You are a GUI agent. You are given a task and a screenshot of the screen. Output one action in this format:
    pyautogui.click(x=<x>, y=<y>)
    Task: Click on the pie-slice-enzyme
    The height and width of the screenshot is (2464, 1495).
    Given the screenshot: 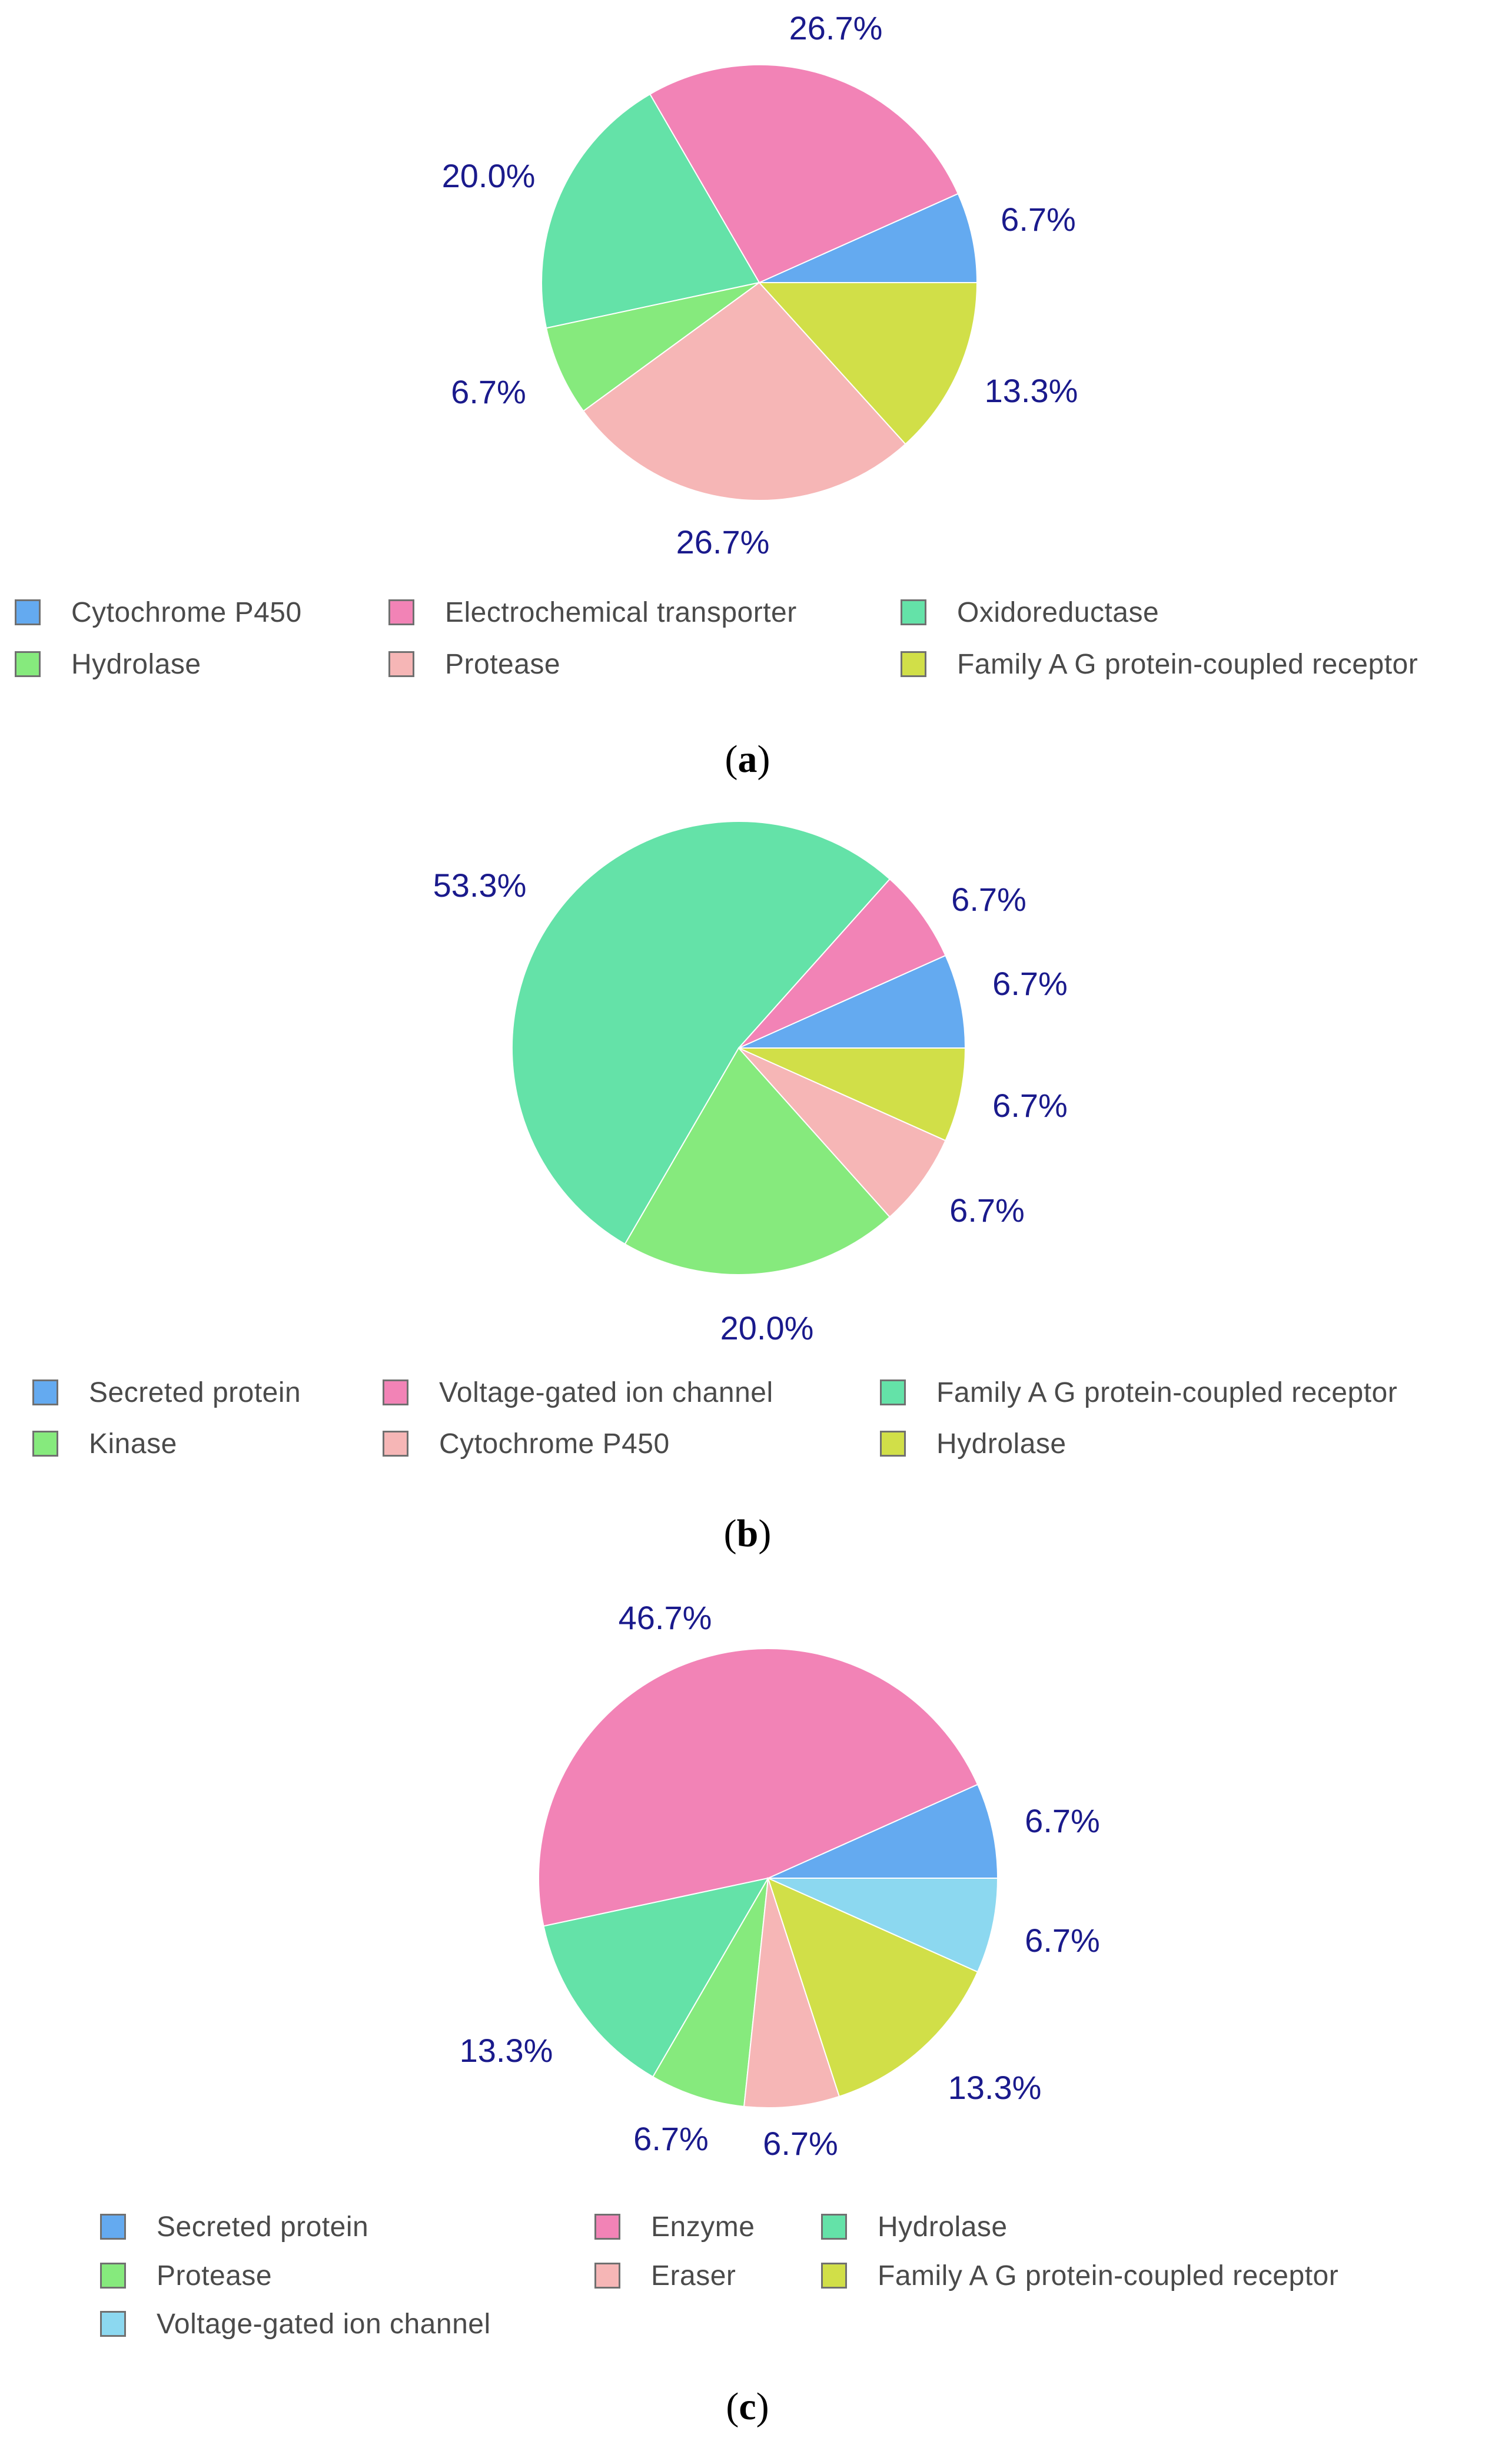 What is the action you would take?
    pyautogui.click(x=758, y=1787)
    